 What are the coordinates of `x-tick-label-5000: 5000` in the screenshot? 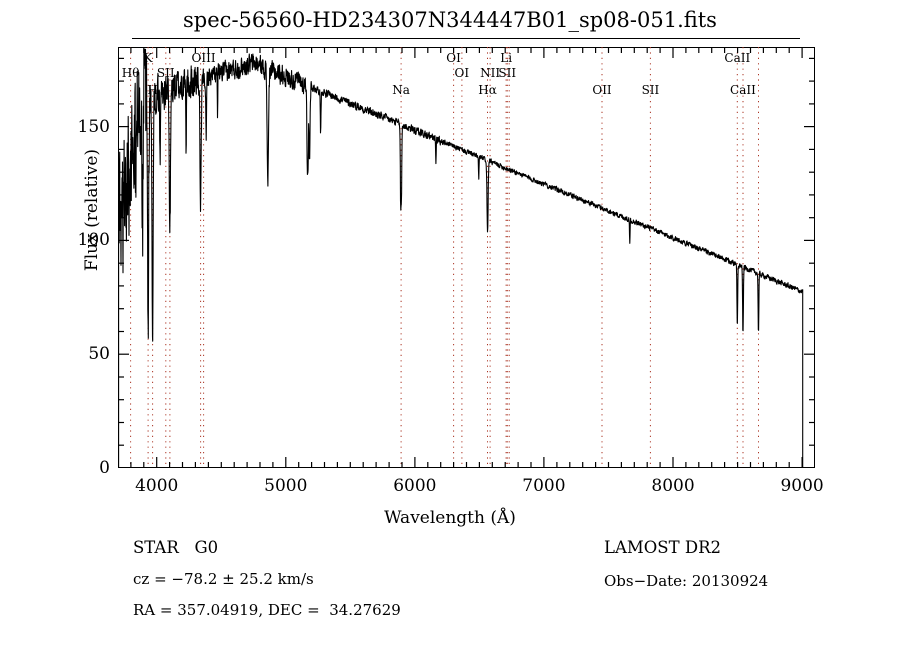 It's located at (286, 486).